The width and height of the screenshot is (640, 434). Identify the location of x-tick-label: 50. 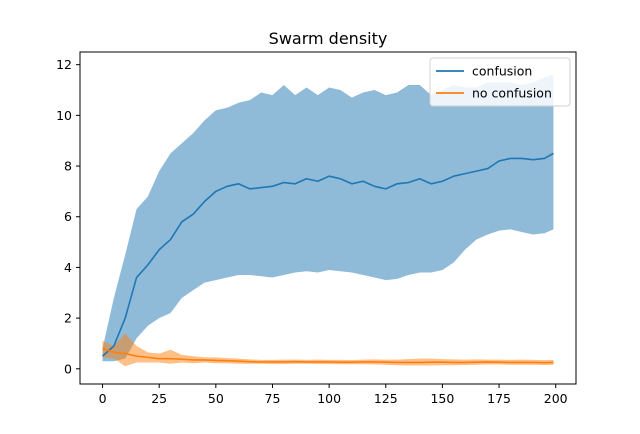
(216, 398).